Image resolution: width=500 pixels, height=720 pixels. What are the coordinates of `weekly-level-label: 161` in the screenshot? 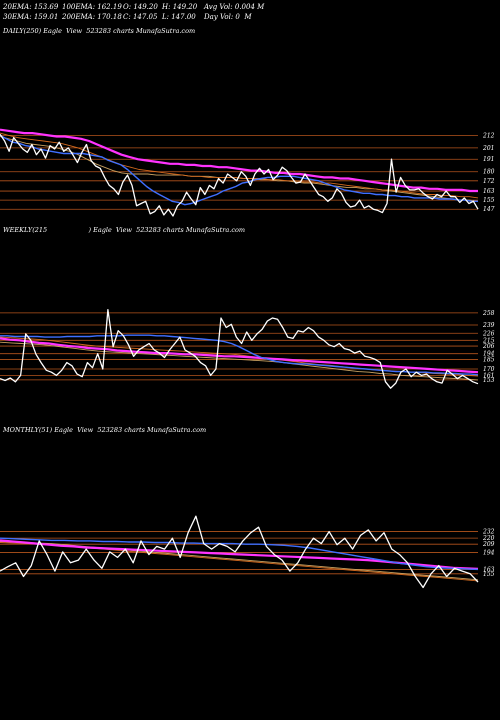 It's located at (488, 375).